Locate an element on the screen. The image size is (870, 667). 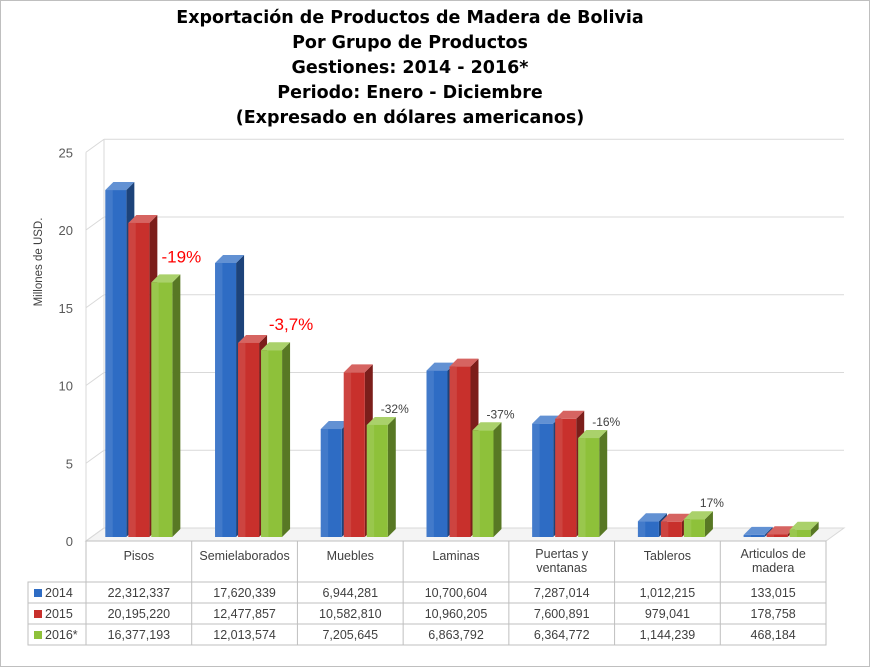
y-tick-label: 25 is located at coordinates (66, 152).